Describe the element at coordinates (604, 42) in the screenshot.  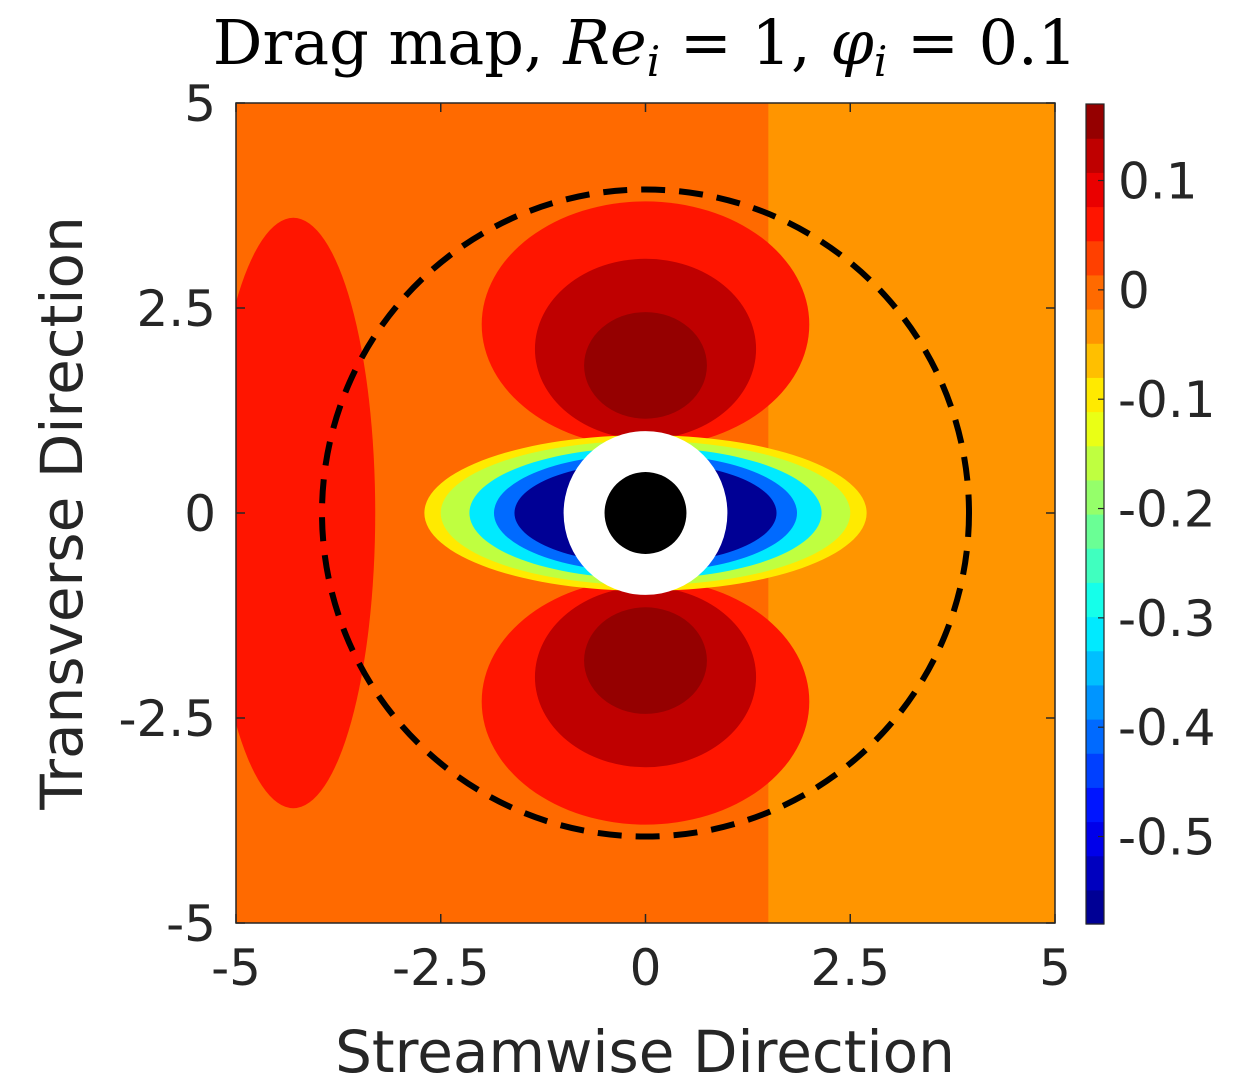
I see `title-re-symbol: Re` at that location.